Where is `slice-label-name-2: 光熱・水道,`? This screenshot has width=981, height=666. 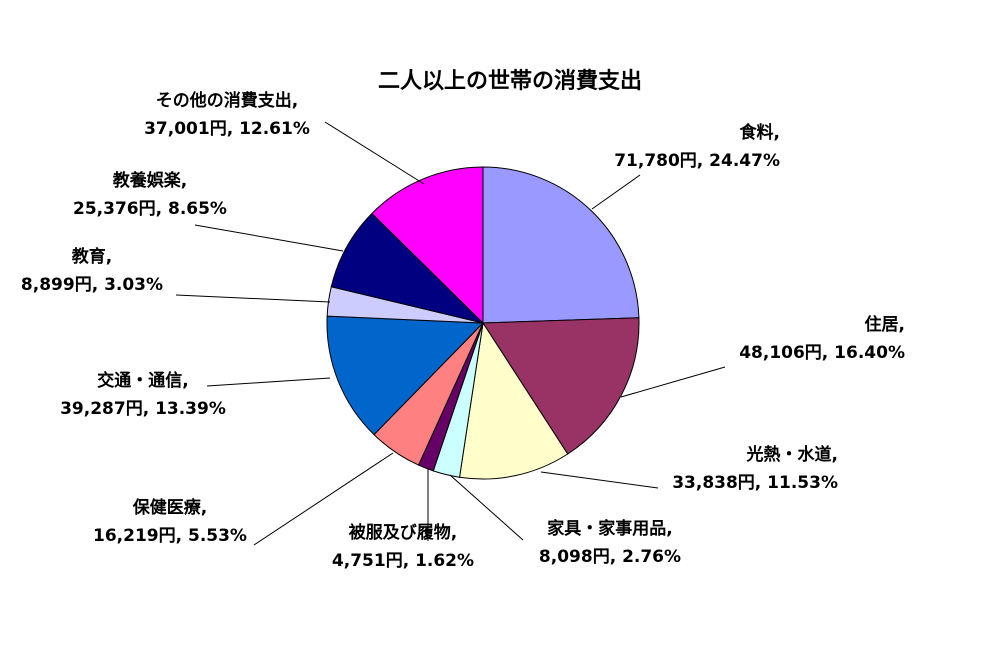
slice-label-name-2: 光熱・水道, is located at coordinates (792, 454).